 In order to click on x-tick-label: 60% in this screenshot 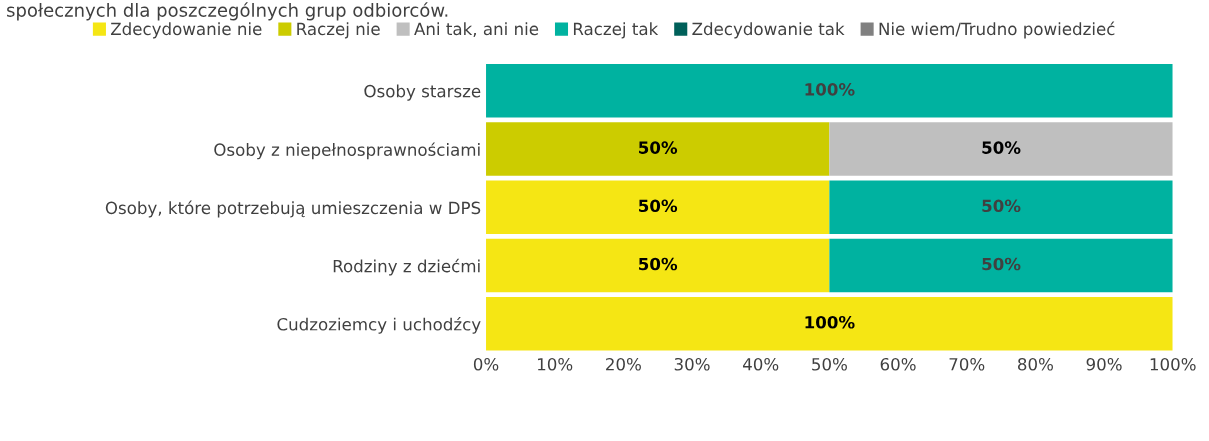, I will do `click(898, 364)`.